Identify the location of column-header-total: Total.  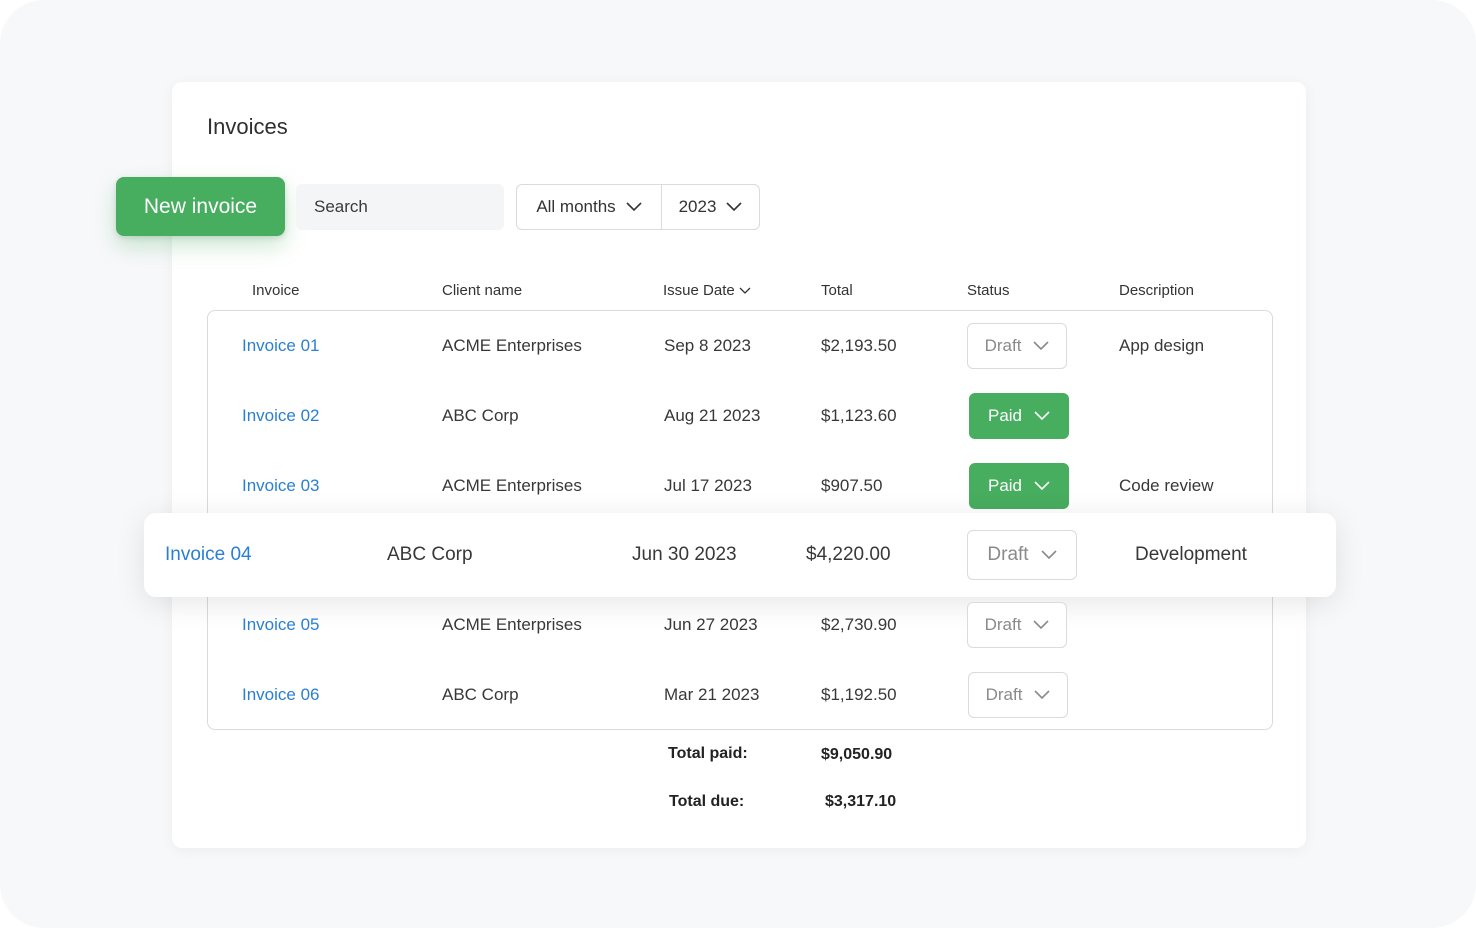
(837, 290).